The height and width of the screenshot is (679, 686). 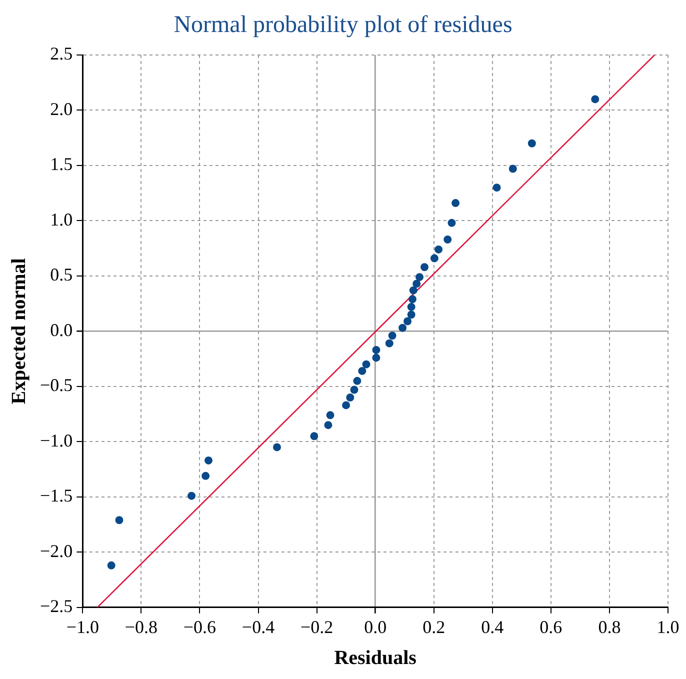 I want to click on x-tick-label: −0.4, so click(x=258, y=626).